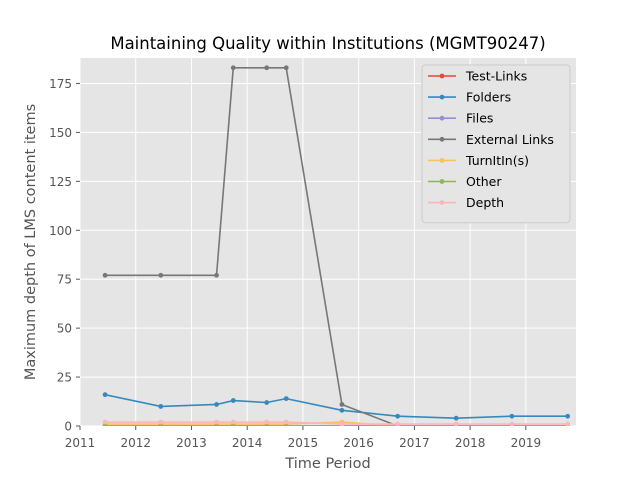  Describe the element at coordinates (496, 76) in the screenshot. I see `legend-label-test-links: Test-Links` at that location.